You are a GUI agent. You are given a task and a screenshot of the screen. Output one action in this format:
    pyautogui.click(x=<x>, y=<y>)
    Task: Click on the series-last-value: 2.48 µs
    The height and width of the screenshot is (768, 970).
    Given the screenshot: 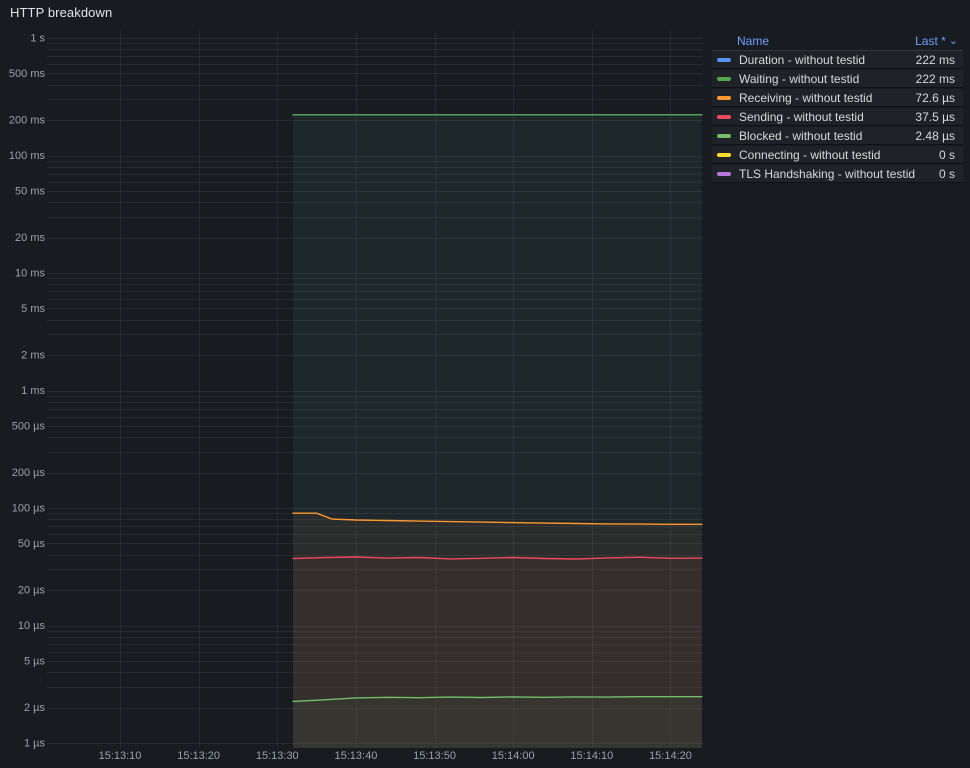 What is the action you would take?
    pyautogui.click(x=935, y=135)
    